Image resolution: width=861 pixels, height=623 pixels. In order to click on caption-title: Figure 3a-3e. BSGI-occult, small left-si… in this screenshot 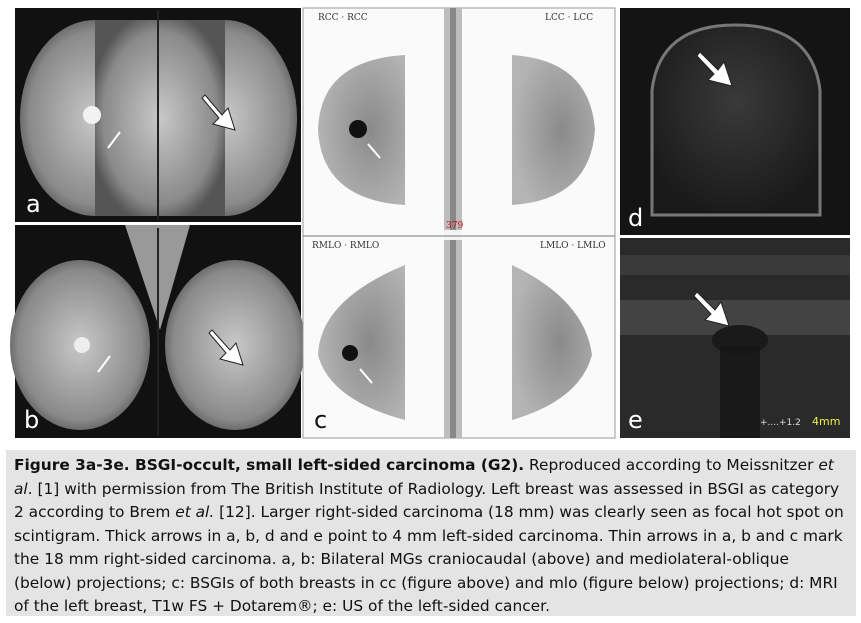, I will do `click(269, 465)`.